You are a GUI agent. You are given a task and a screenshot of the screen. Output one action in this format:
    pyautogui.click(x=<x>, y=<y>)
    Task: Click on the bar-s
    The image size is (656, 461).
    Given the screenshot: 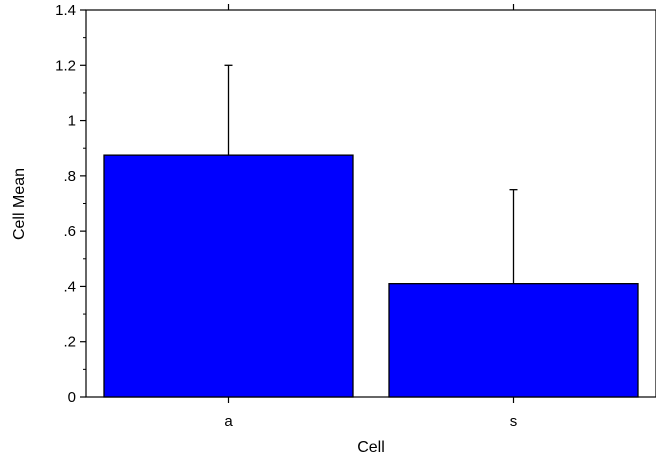 What is the action you would take?
    pyautogui.click(x=513, y=340)
    